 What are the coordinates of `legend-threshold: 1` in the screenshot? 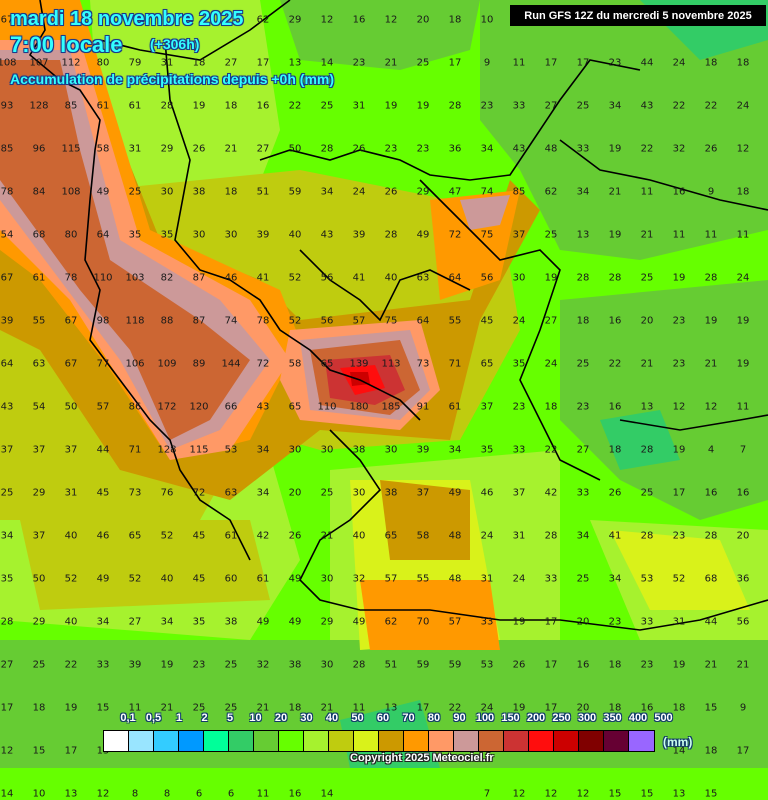 It's located at (179, 718).